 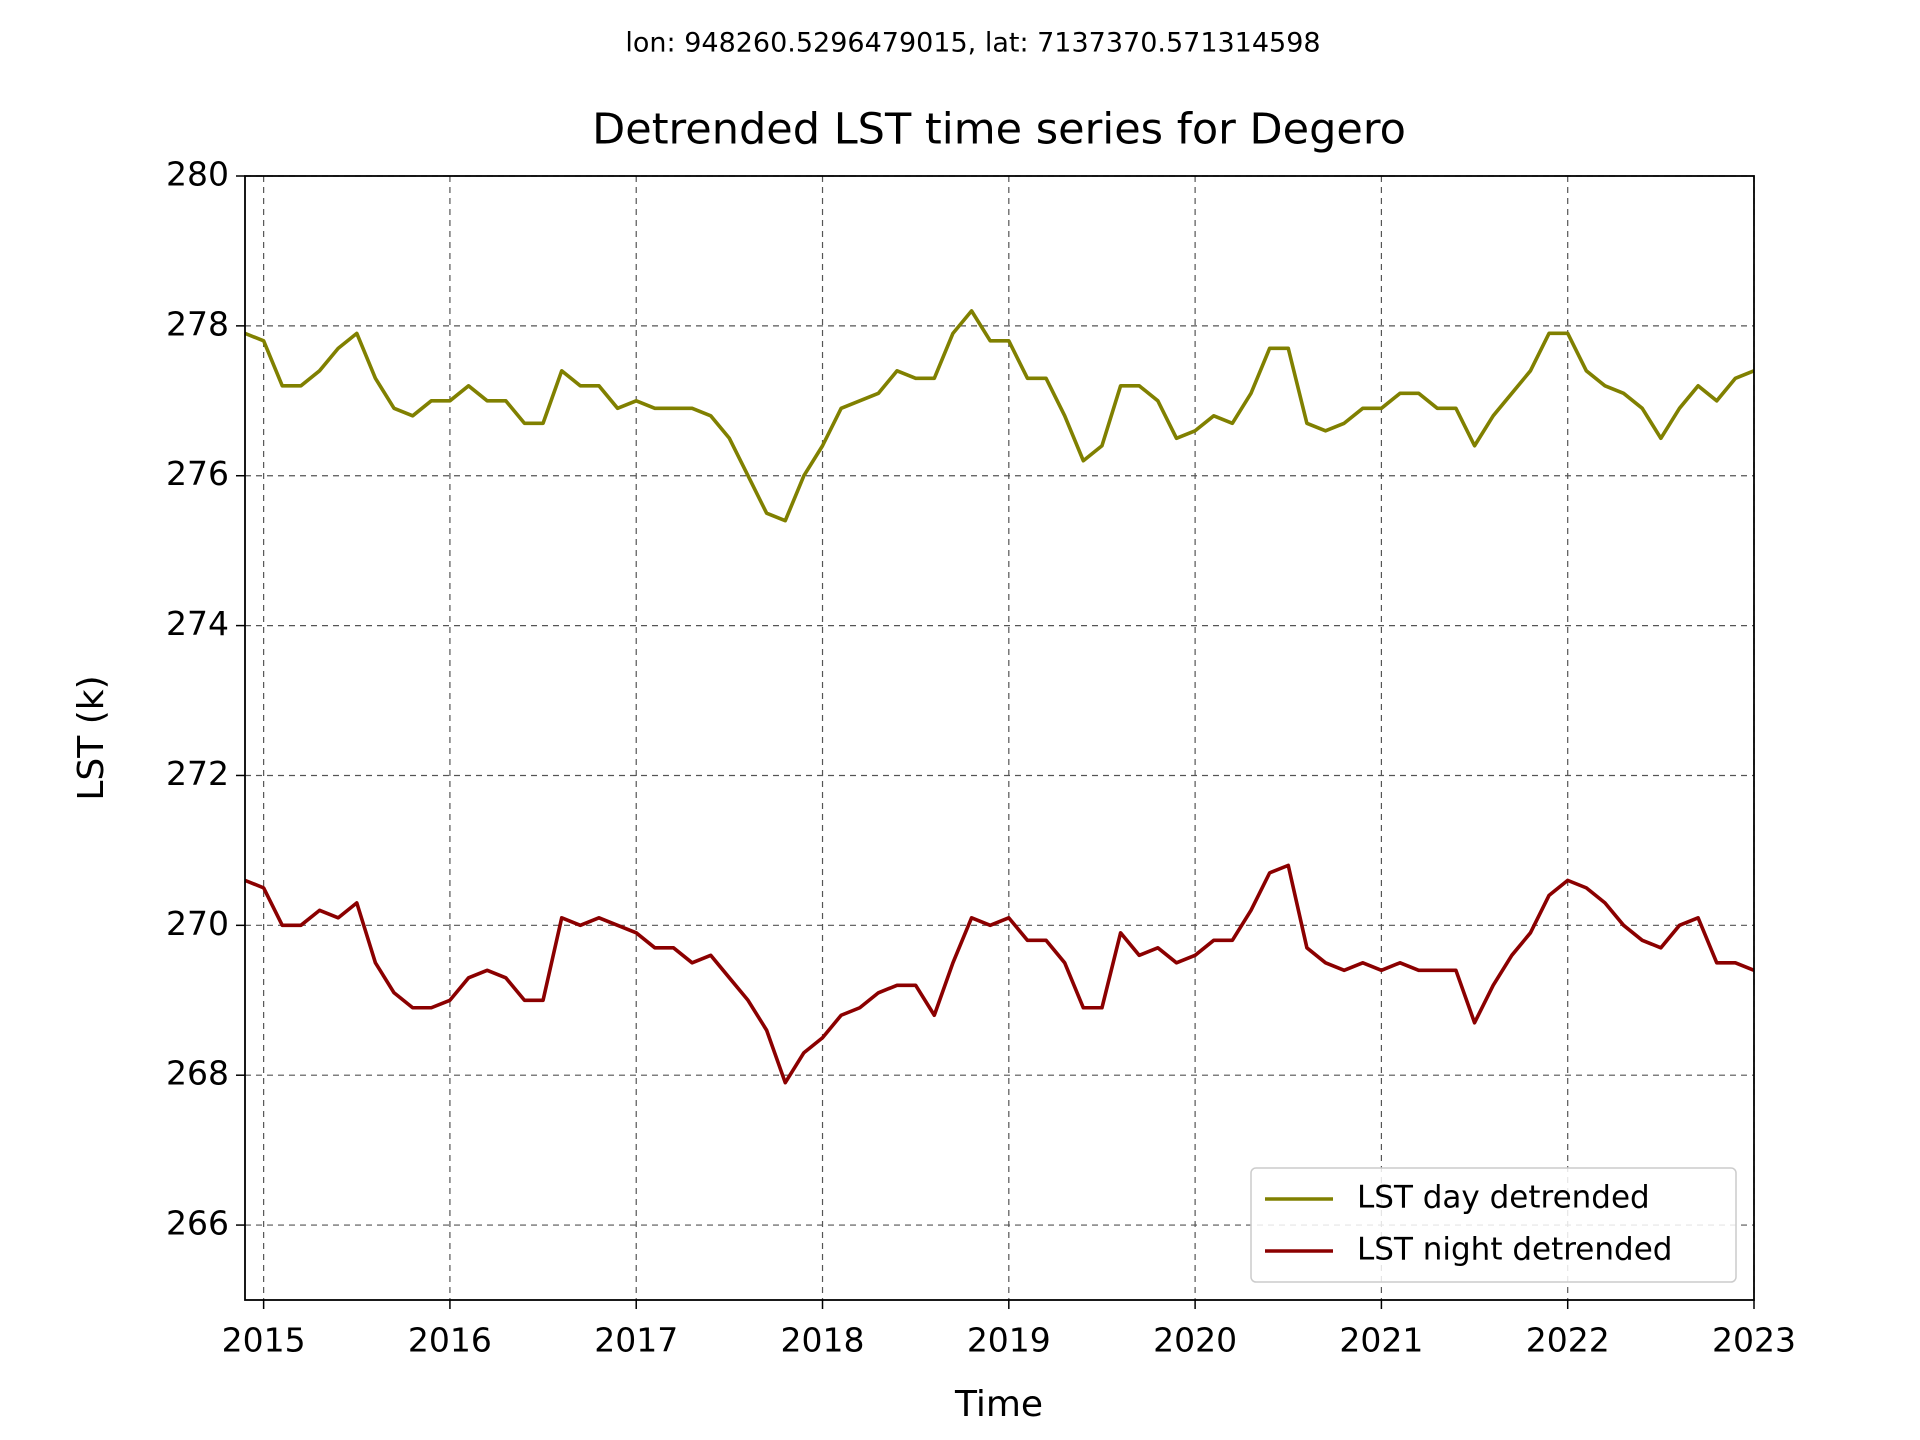 What do you see at coordinates (823, 1340) in the screenshot?
I see `x-tick-label: 2018` at bounding box center [823, 1340].